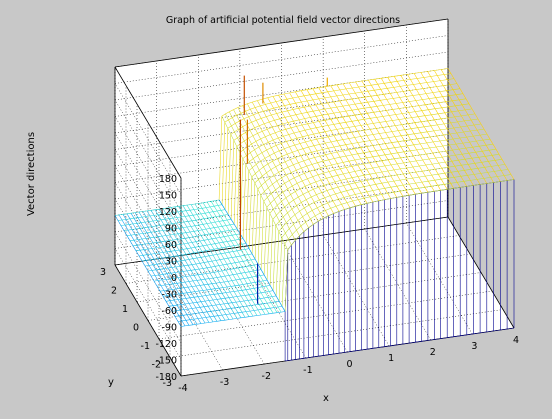  What do you see at coordinates (400, 344) in the screenshot?
I see `surface-wall-edge` at bounding box center [400, 344].